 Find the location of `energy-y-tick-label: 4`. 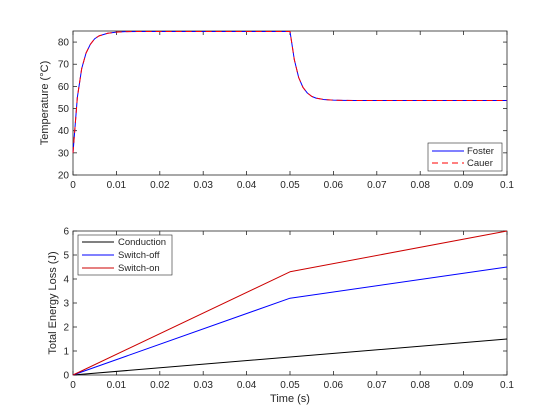

energy-y-tick-label: 4 is located at coordinates (66, 280).